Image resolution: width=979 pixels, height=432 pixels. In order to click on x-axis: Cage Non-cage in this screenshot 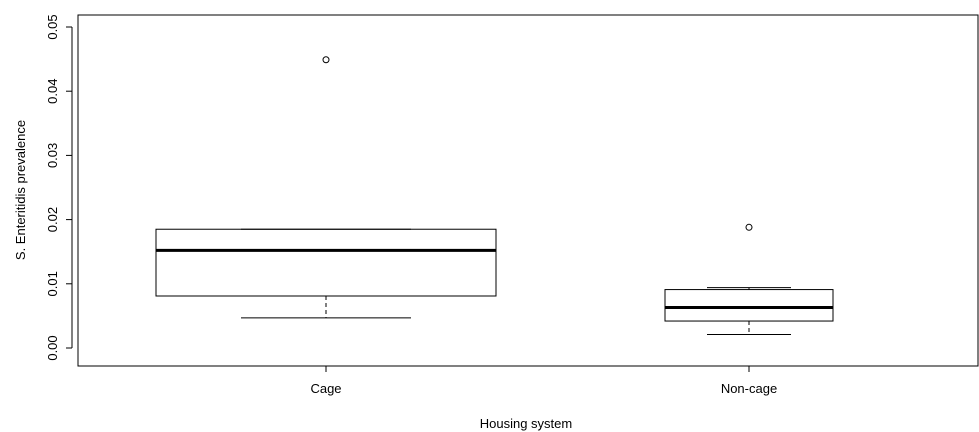, I will do `click(543, 380)`.